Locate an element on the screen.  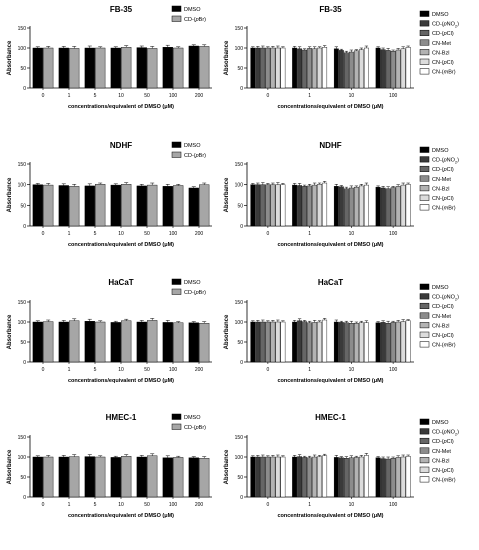
x-axis-label: concentrations/equivalent of DMSO (μM) is located at coordinates (121, 381).